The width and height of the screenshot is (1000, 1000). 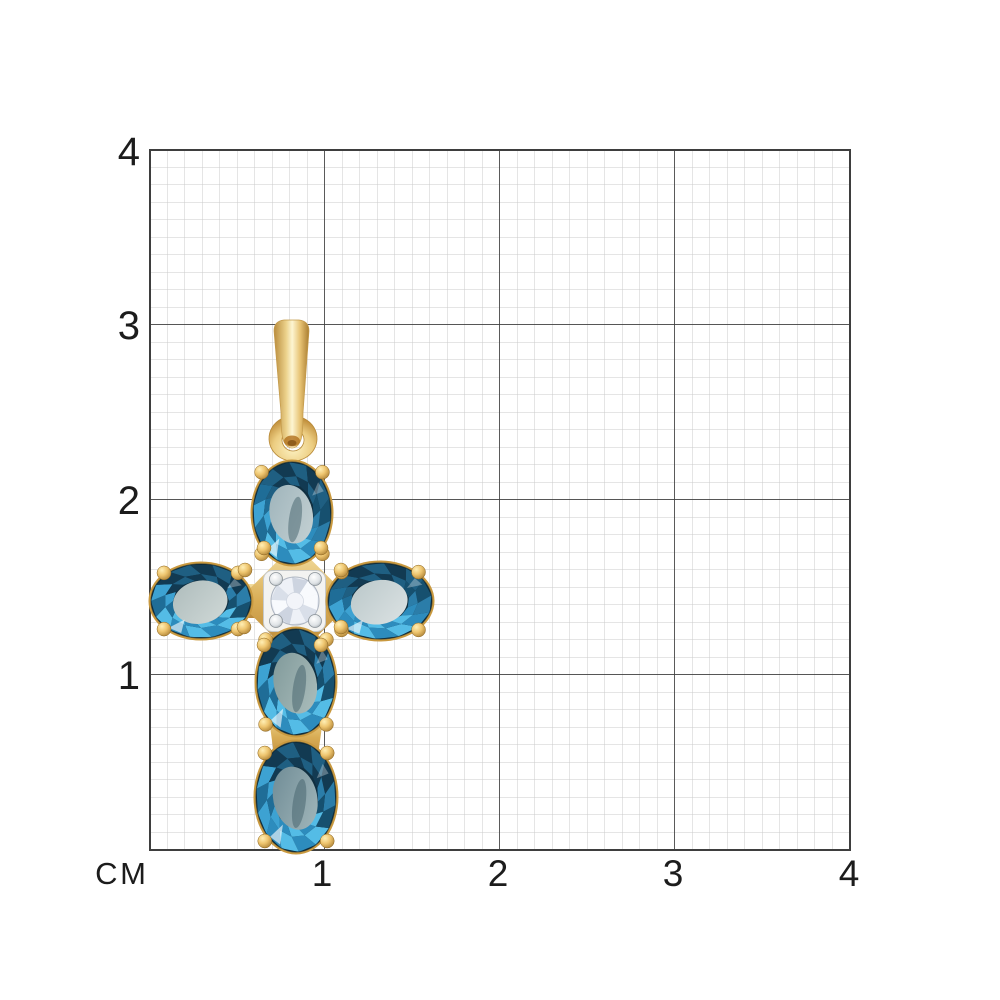 I want to click on gem-middle, so click(x=296, y=682).